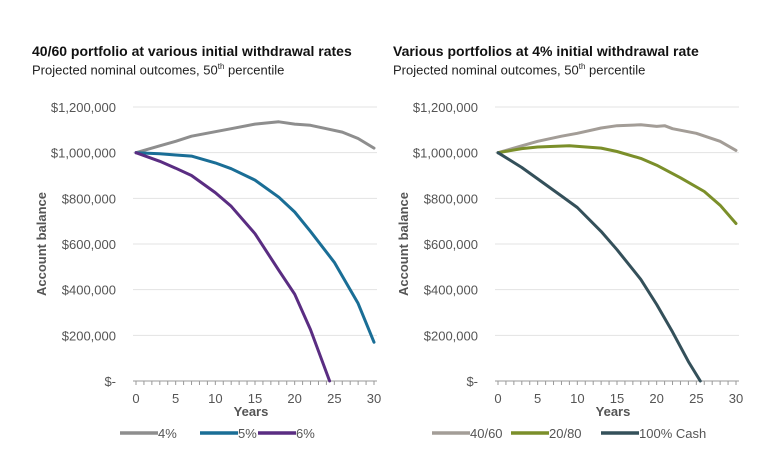  What do you see at coordinates (221, 66) in the screenshot?
I see `left-subtitle-sup: th` at bounding box center [221, 66].